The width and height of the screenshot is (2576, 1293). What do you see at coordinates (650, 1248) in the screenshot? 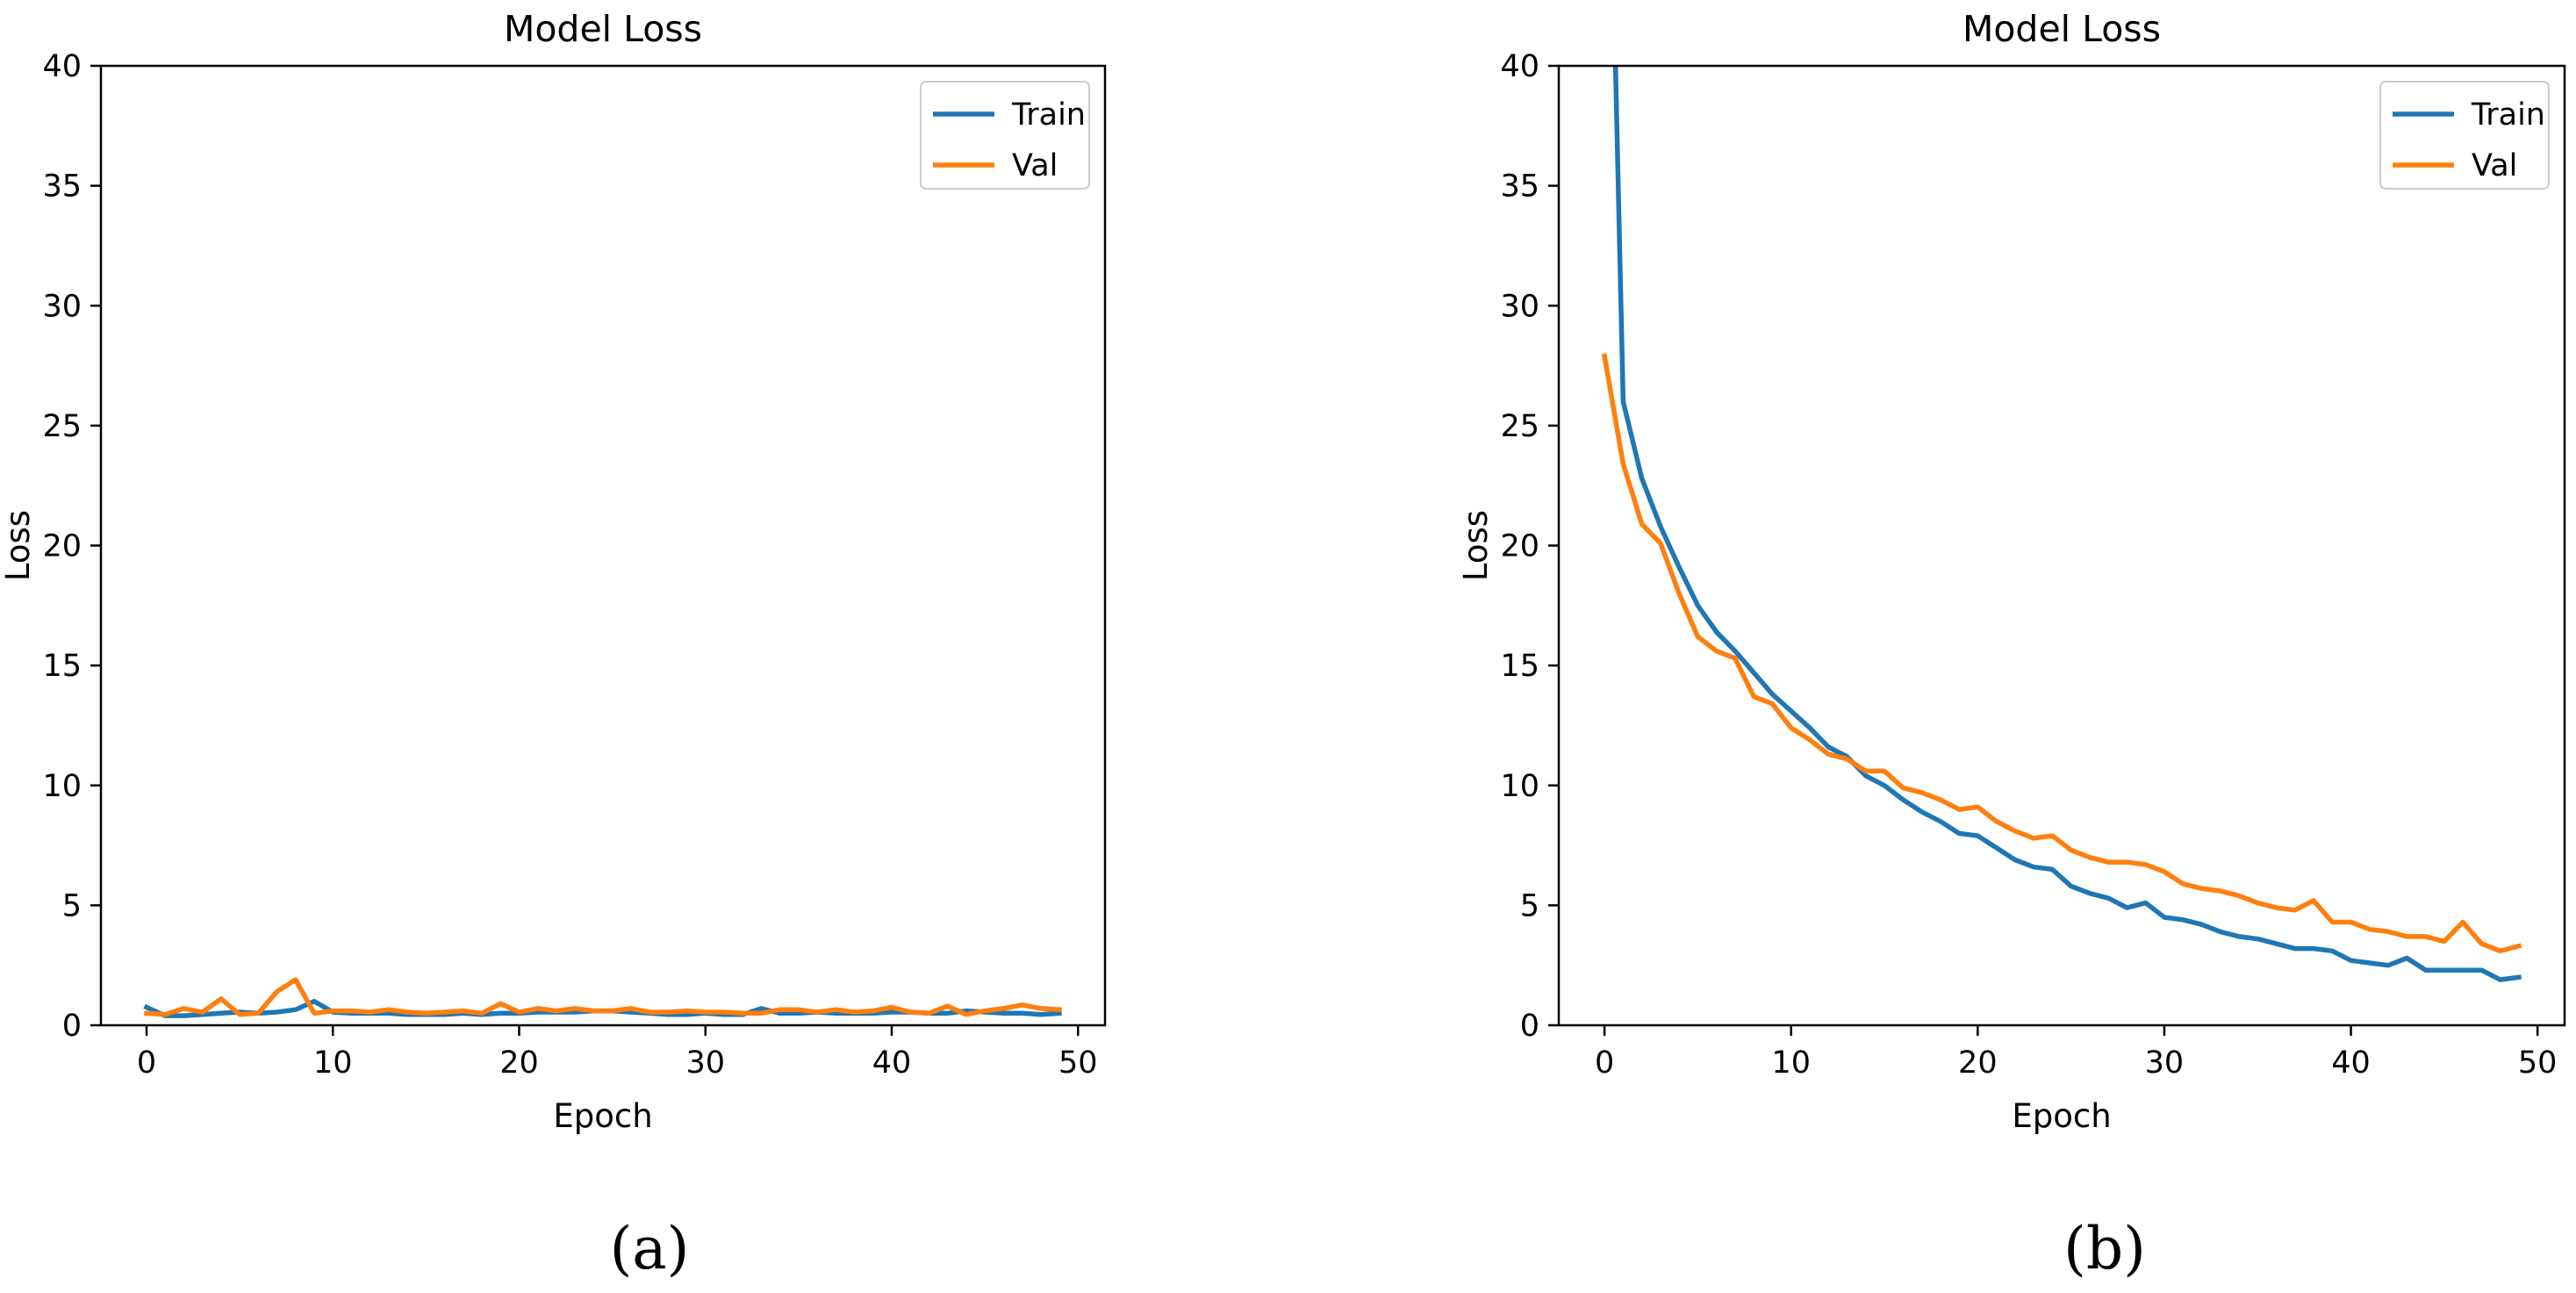
I see `panel-label-a: (a)` at bounding box center [650, 1248].